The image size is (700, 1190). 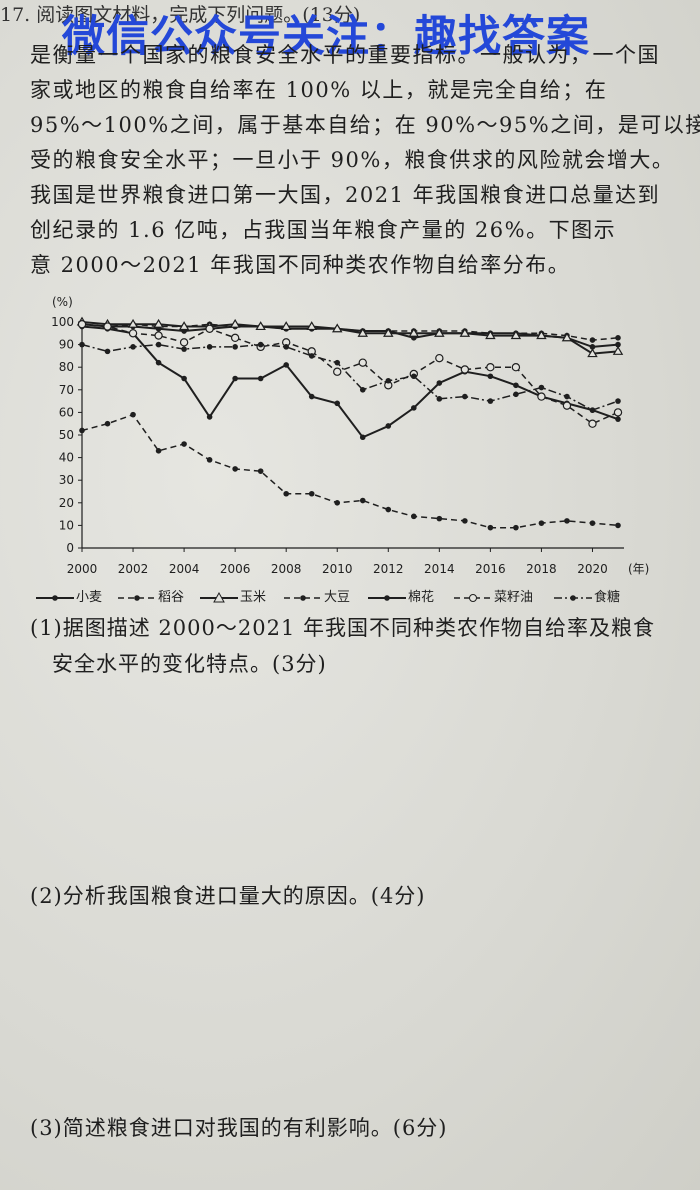 What do you see at coordinates (286, 569) in the screenshot?
I see `x-tick-label: 2008` at bounding box center [286, 569].